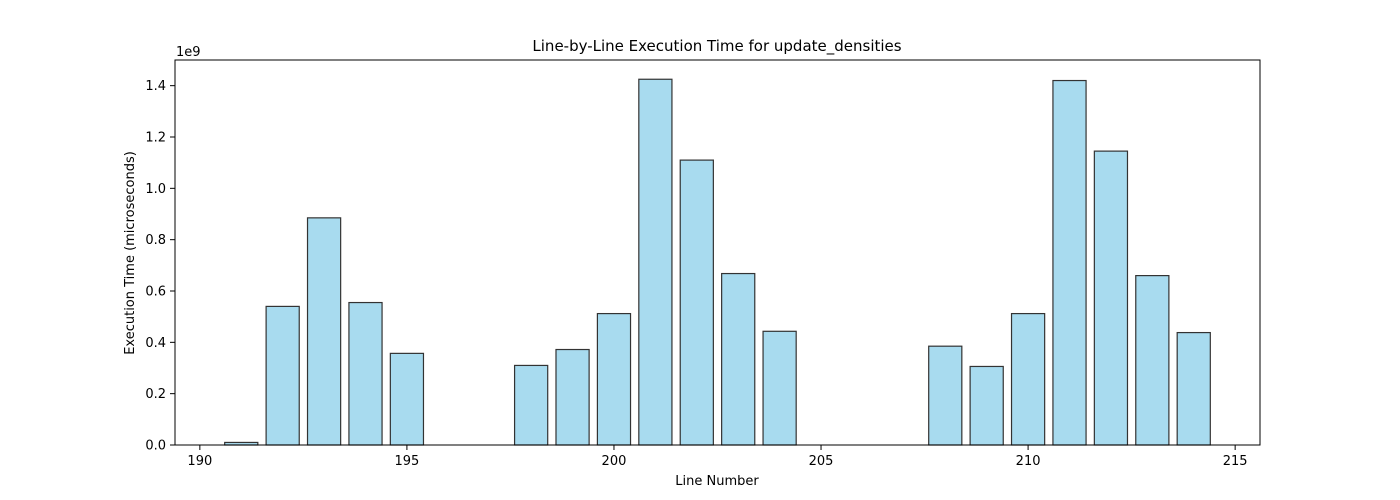 This screenshot has width=1400, height=500. Describe the element at coordinates (155, 446) in the screenshot. I see `y-tick-label: 0.0` at that location.